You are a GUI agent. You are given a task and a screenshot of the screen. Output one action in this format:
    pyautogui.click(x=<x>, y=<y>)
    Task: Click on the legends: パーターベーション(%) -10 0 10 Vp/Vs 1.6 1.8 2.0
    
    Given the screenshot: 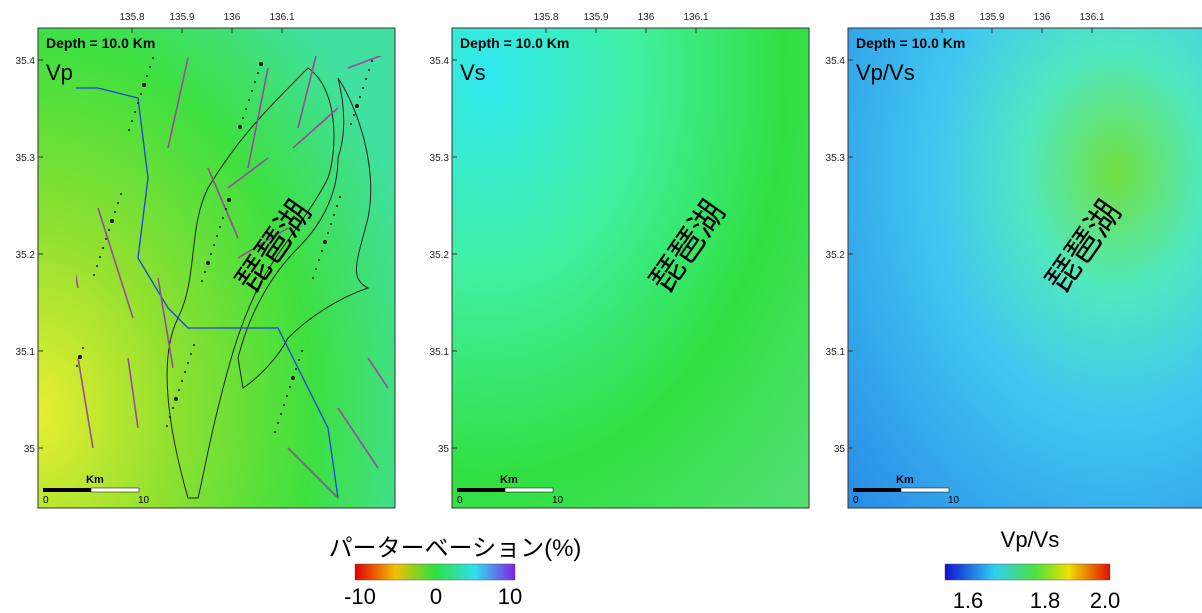 What is the action you would take?
    pyautogui.click(x=725, y=570)
    